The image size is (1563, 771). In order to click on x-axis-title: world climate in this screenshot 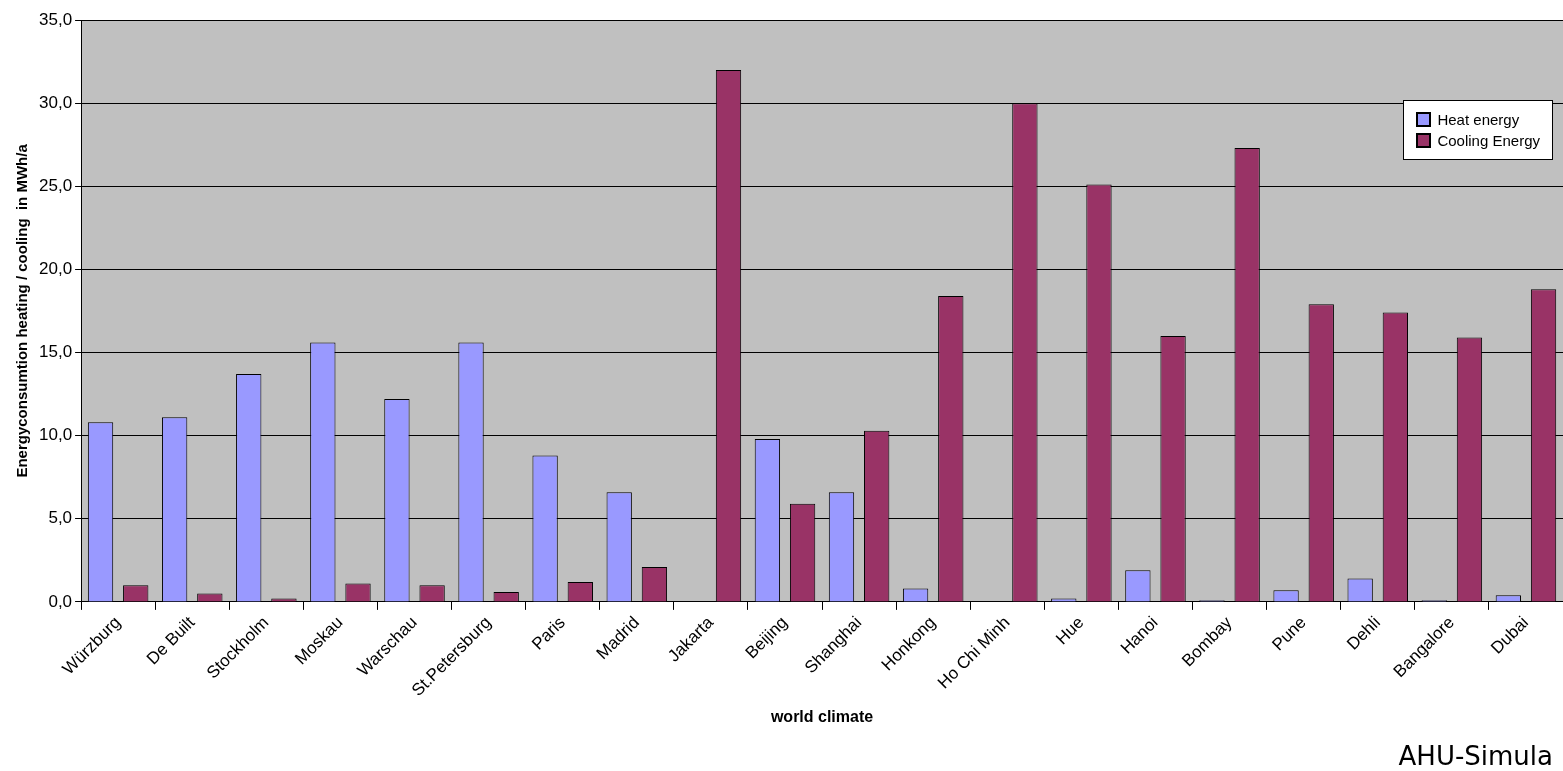, I will do `click(821, 716)`.